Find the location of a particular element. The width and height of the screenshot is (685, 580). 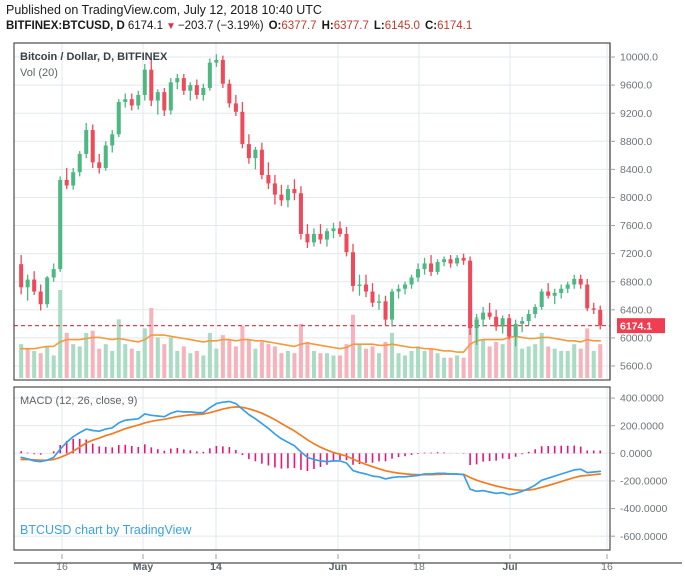

close-label: C: is located at coordinates (431, 26).